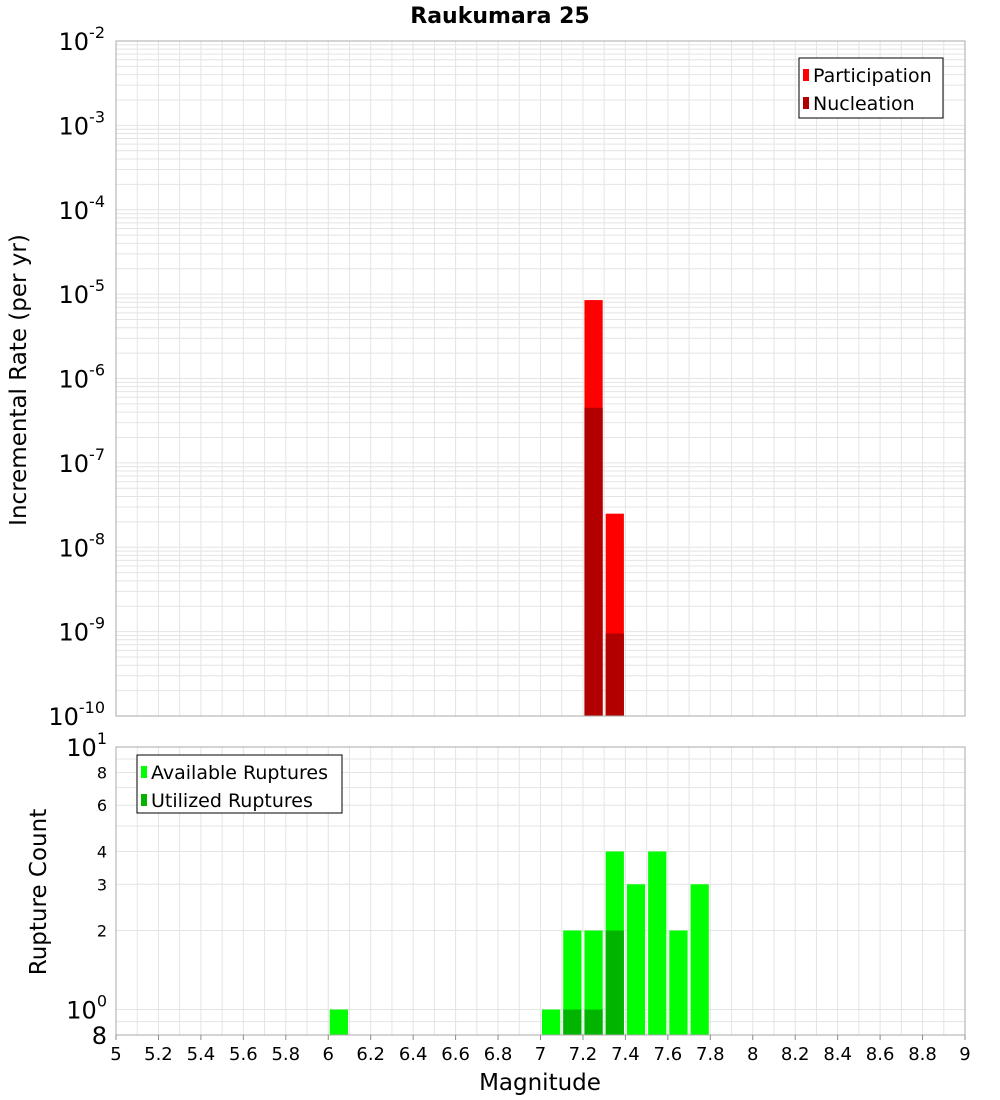 The height and width of the screenshot is (1100, 1000). What do you see at coordinates (243, 1054) in the screenshot?
I see `x-tick-label: 5.6` at bounding box center [243, 1054].